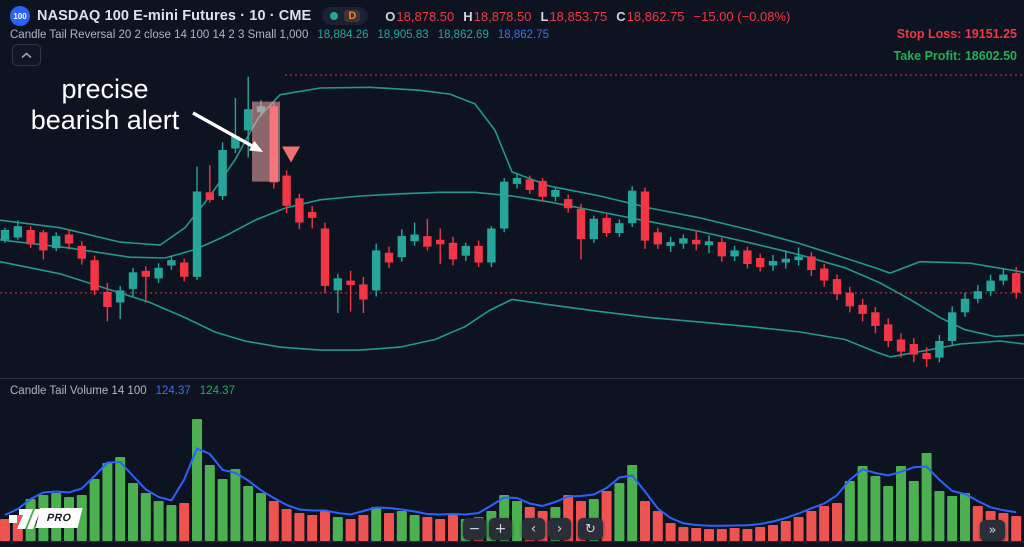  What do you see at coordinates (217, 391) in the screenshot?
I see `volume-value-2: 124.37` at bounding box center [217, 391].